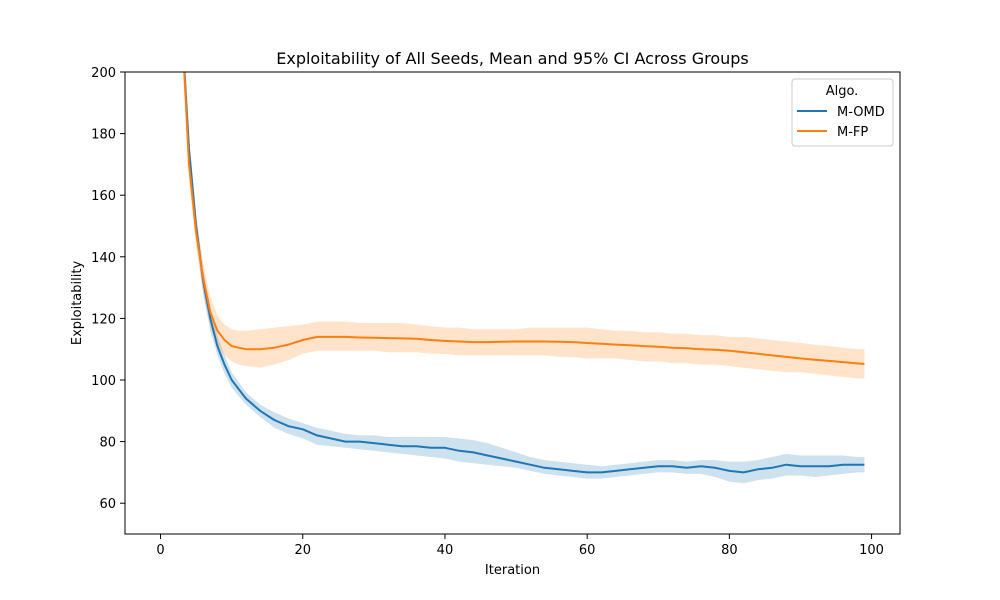 Image resolution: width=1000 pixels, height=600 pixels. Describe the element at coordinates (103, 196) in the screenshot. I see `y-tick-label: 160` at that location.